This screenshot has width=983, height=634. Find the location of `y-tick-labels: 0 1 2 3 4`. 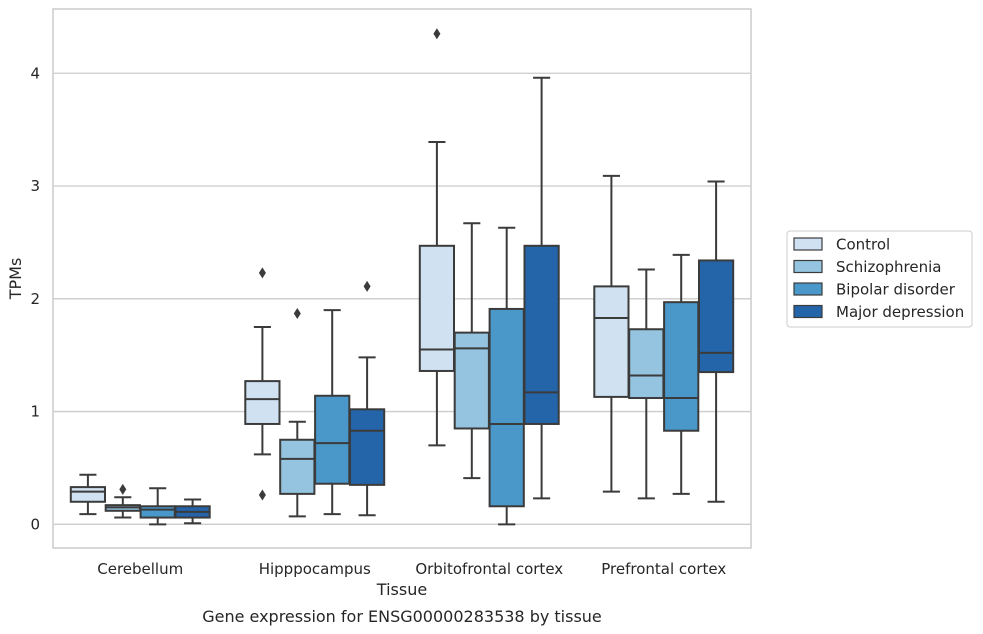

y-tick-labels: 0 1 2 3 4 is located at coordinates (35, 298).